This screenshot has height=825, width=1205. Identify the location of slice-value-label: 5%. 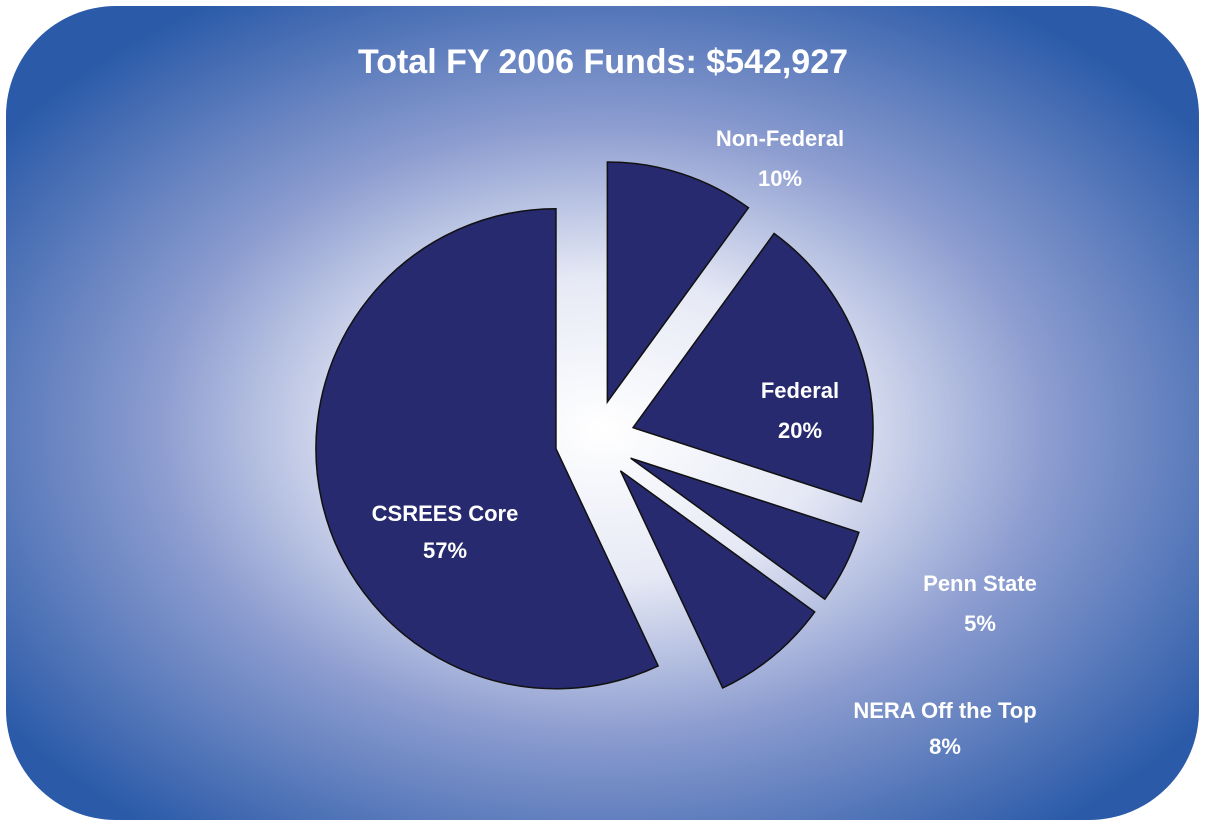
(980, 623).